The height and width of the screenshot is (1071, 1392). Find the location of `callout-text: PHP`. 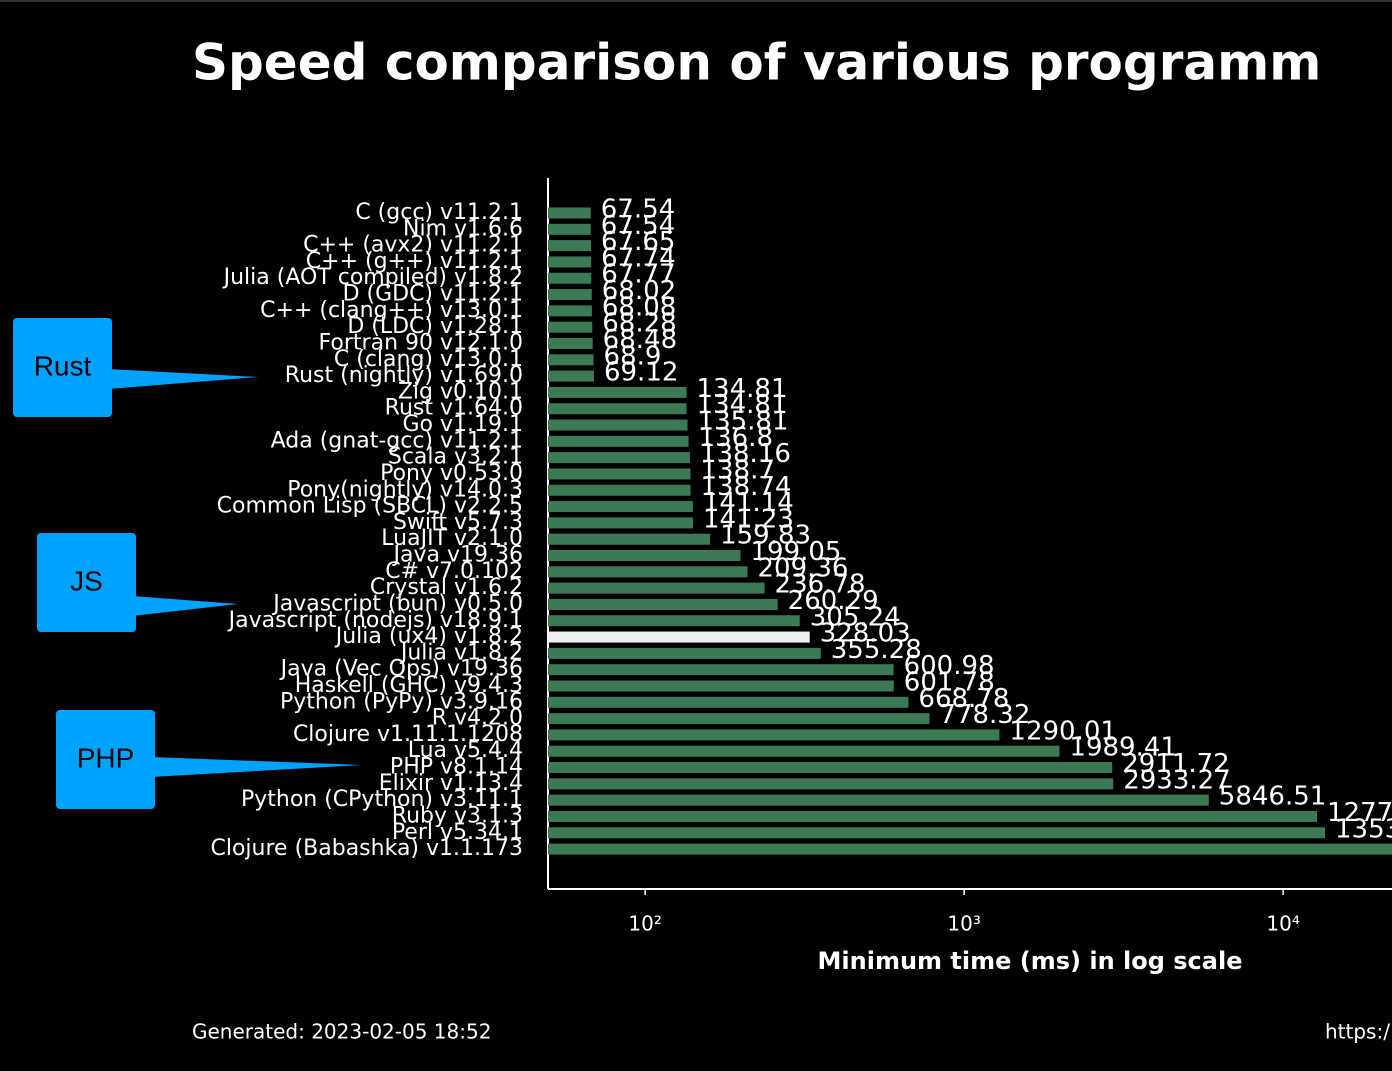

callout-text: PHP is located at coordinates (106, 757).